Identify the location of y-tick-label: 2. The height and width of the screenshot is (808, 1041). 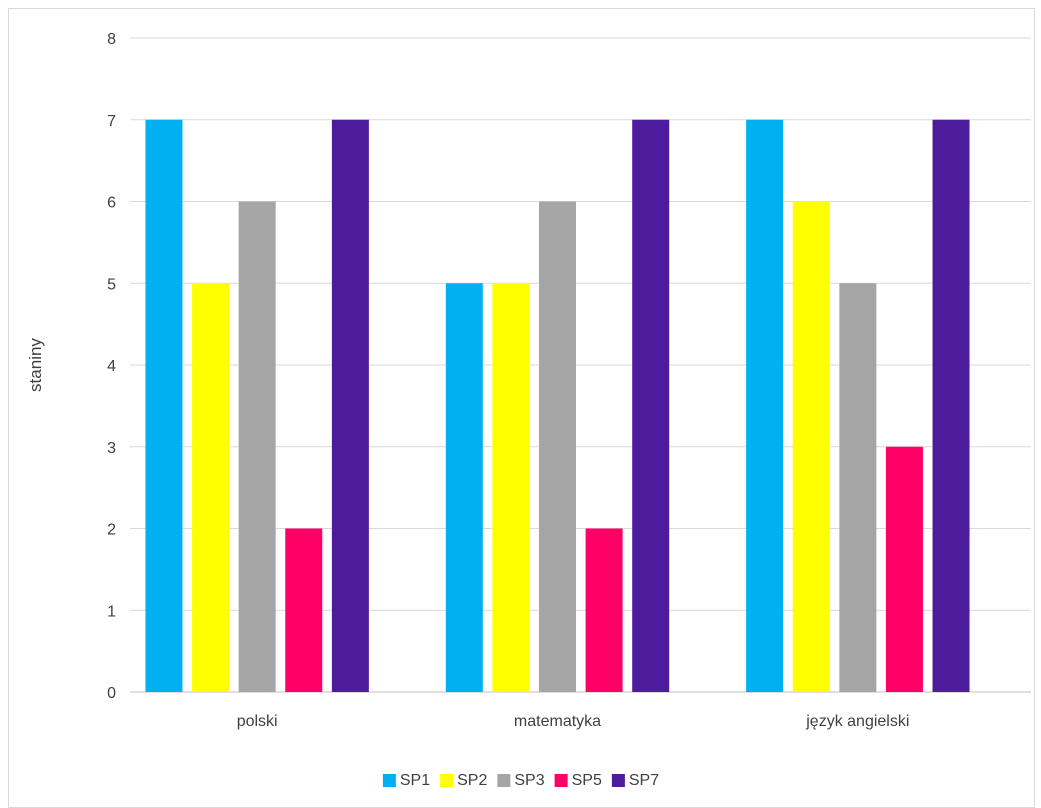
(111, 530).